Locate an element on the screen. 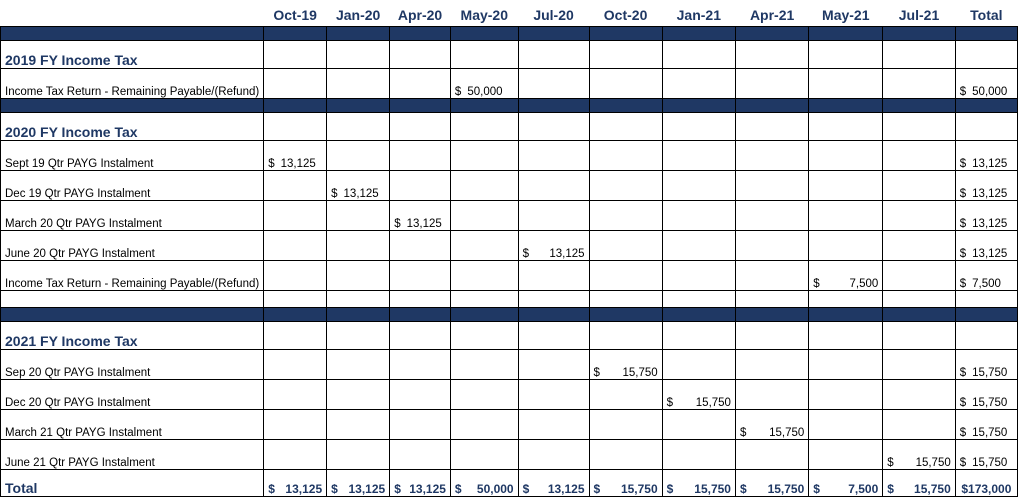  column-header: Jan-21 is located at coordinates (698, 15).